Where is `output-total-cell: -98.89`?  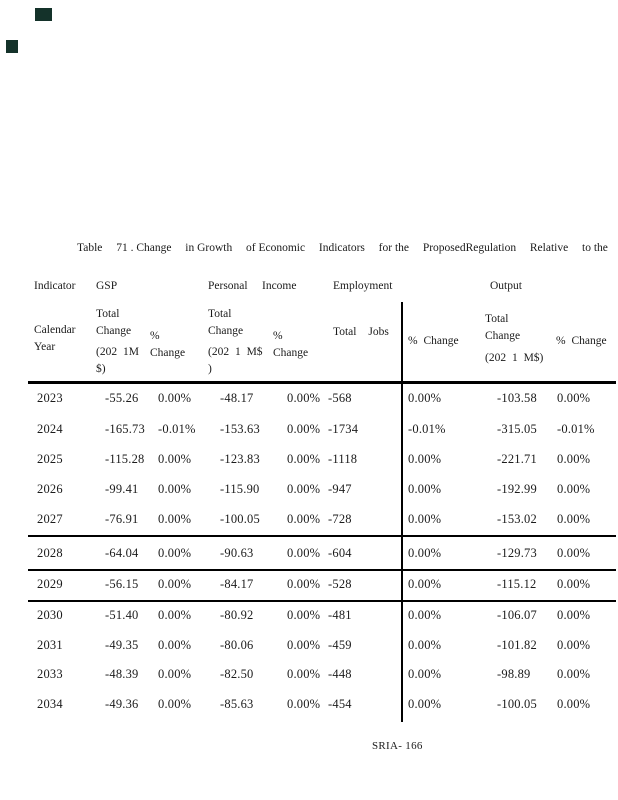
output-total-cell: -98.89 is located at coordinates (514, 674).